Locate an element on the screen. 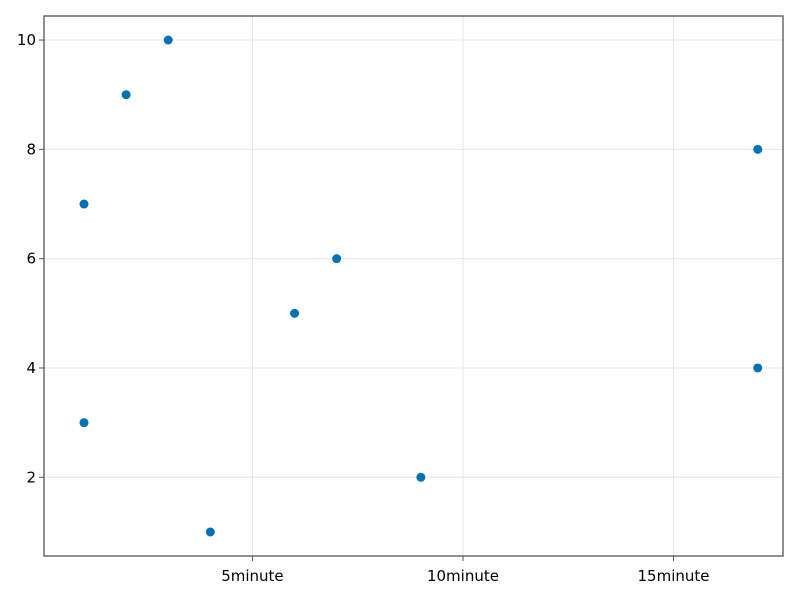 Image resolution: width=800 pixels, height=604 pixels. y-axis-ticks: 2 4 6 8 10 is located at coordinates (30, 258).